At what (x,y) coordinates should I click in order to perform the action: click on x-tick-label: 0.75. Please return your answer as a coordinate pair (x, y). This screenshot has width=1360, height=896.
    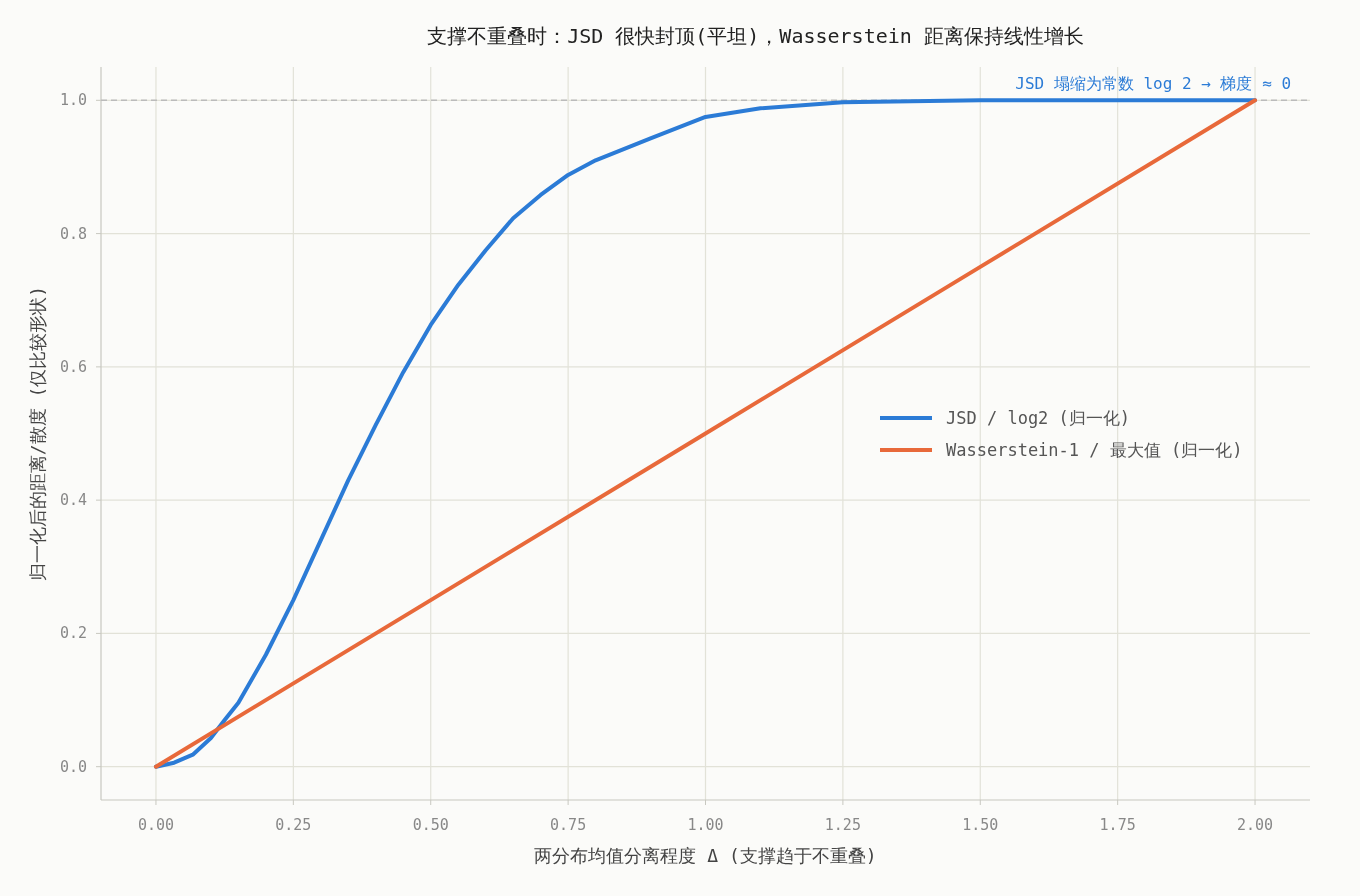
    Looking at the image, I should click on (568, 825).